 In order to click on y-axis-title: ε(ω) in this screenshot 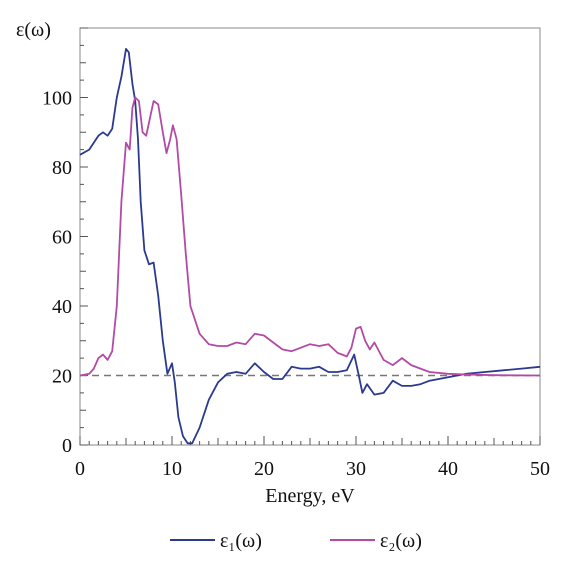, I will do `click(33, 30)`.